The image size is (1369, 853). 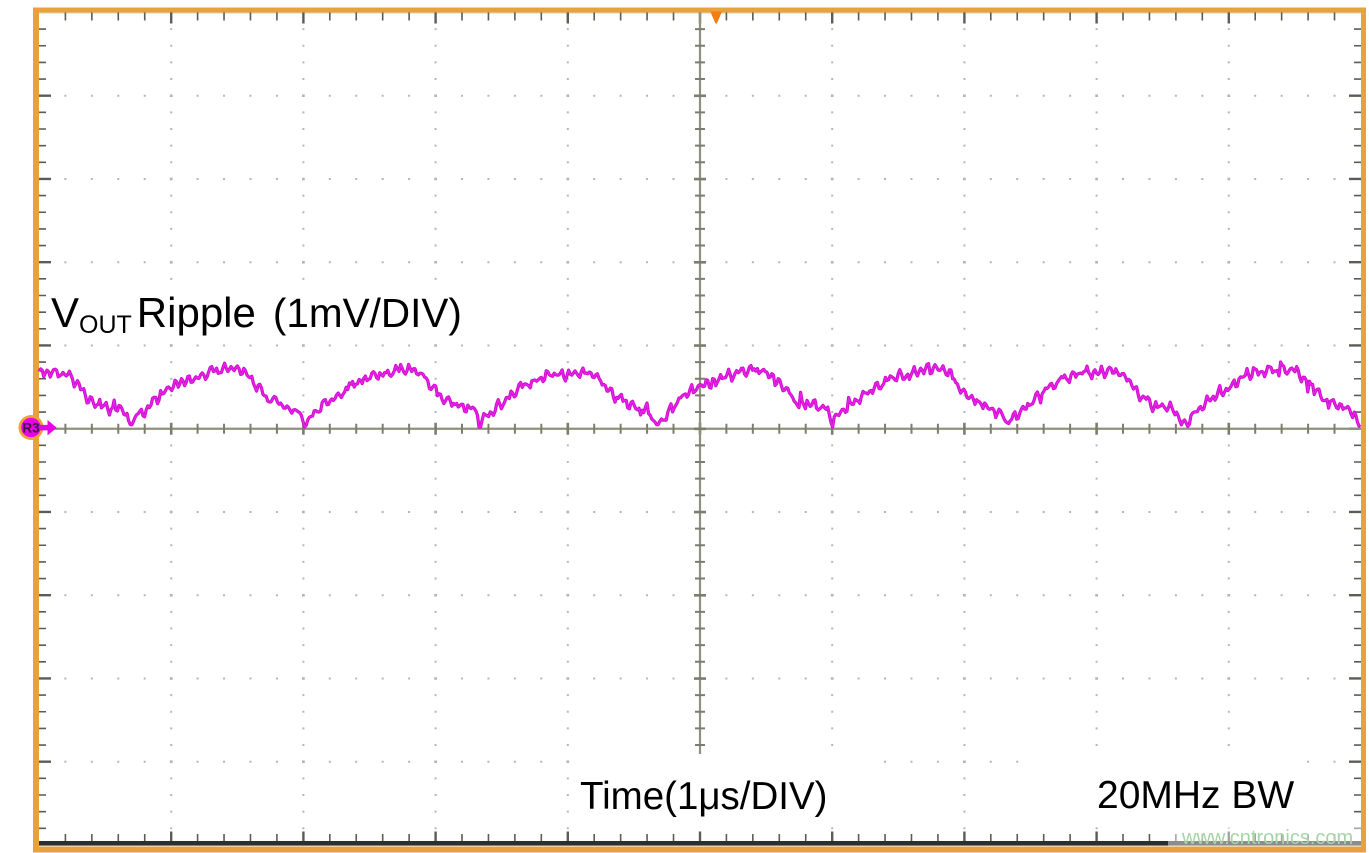 What do you see at coordinates (31, 428) in the screenshot?
I see `svg-text: R3` at bounding box center [31, 428].